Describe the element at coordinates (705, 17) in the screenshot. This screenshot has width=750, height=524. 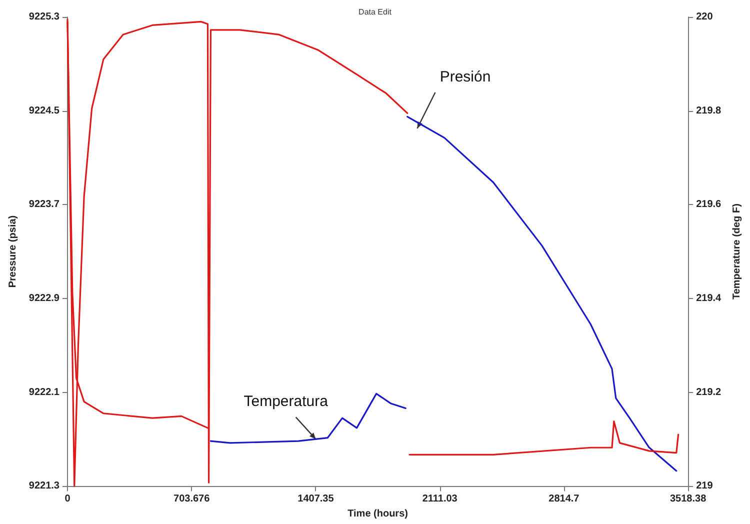
I see `y2-tick-label: 220` at that location.